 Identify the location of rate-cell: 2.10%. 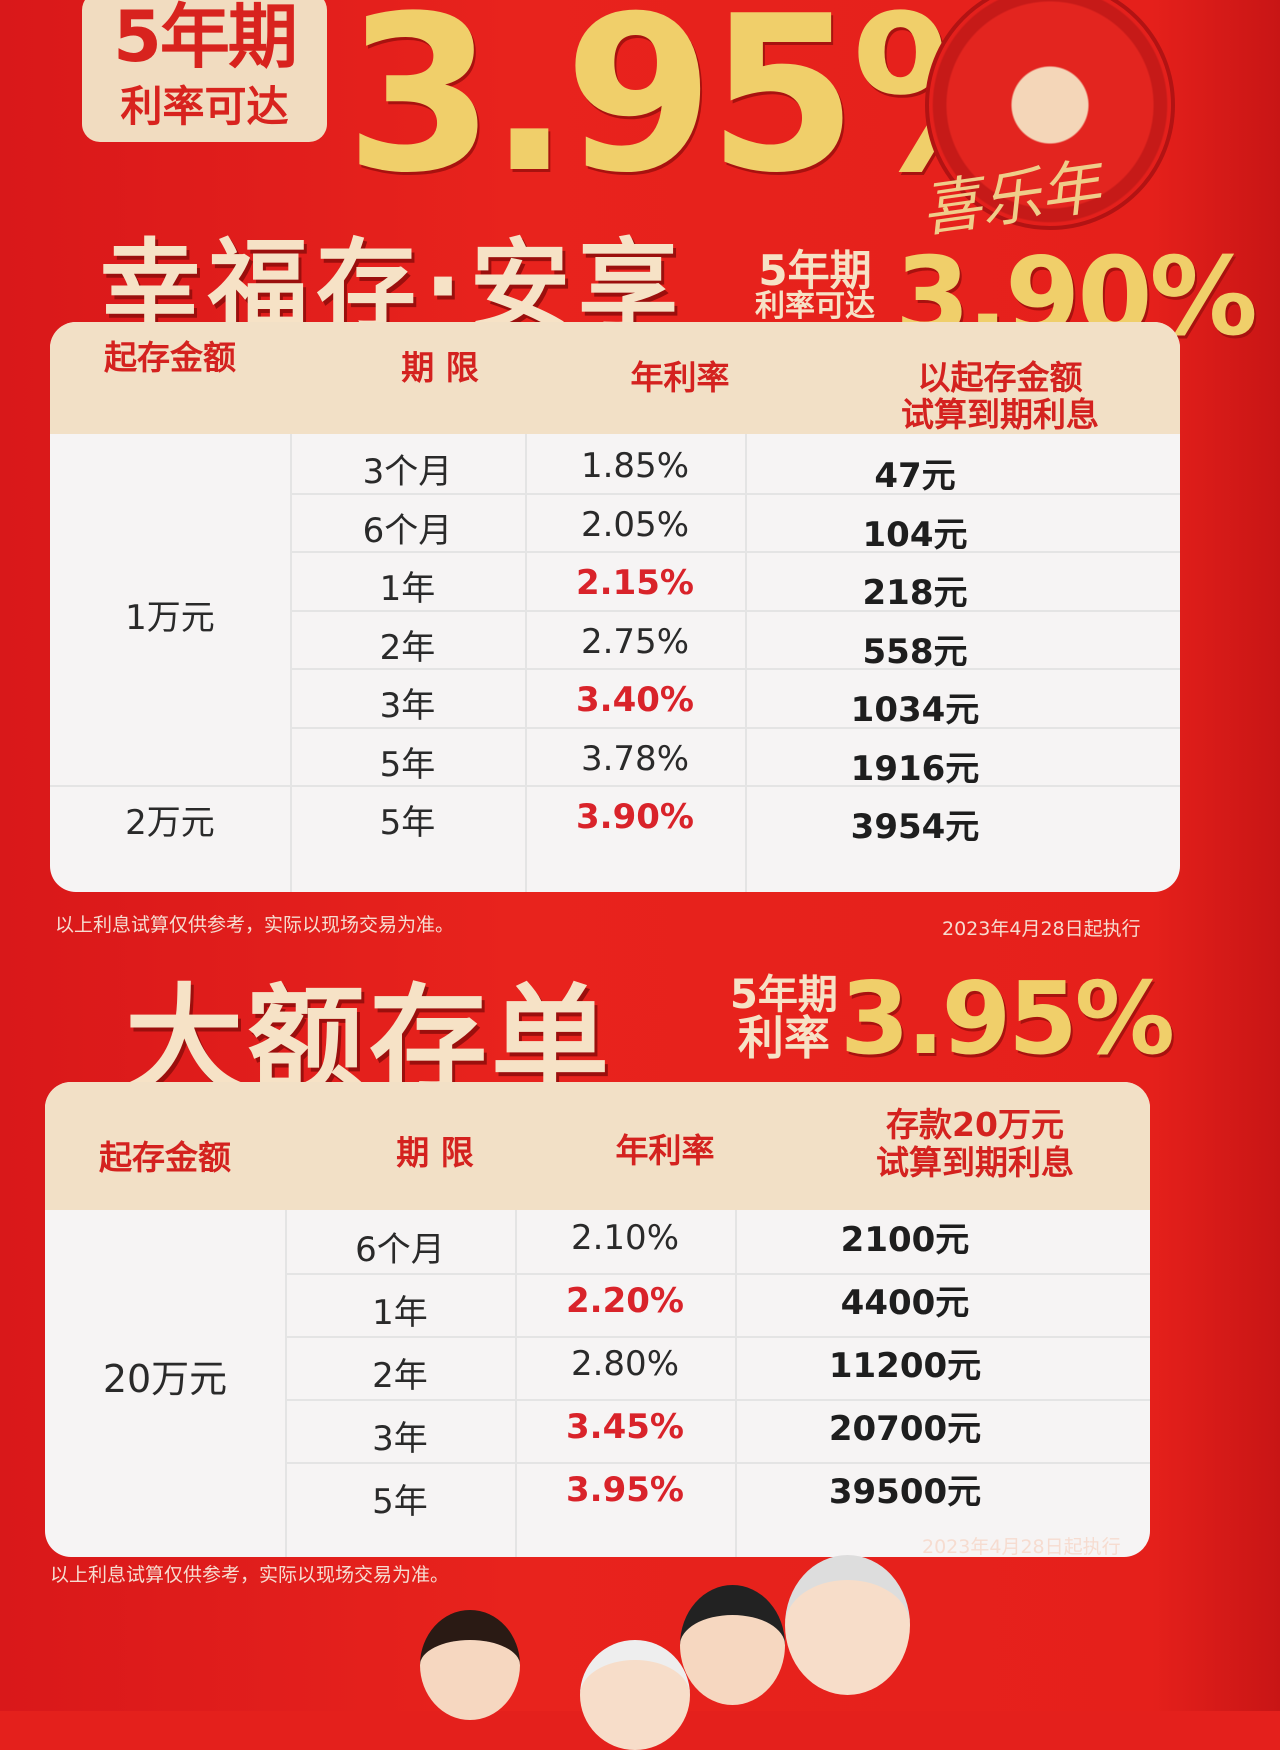
(624, 1238).